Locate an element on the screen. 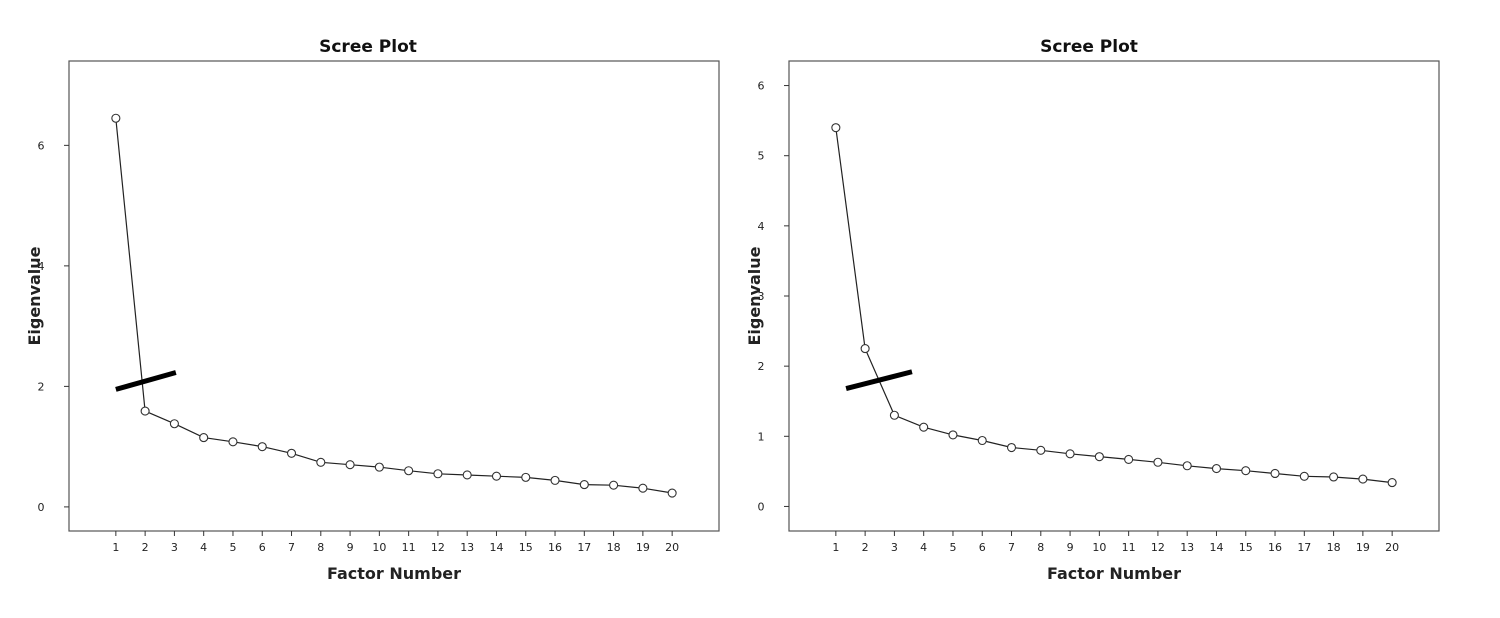 The height and width of the screenshot is (618, 1500). x-tick-label: 16 is located at coordinates (1275, 547).